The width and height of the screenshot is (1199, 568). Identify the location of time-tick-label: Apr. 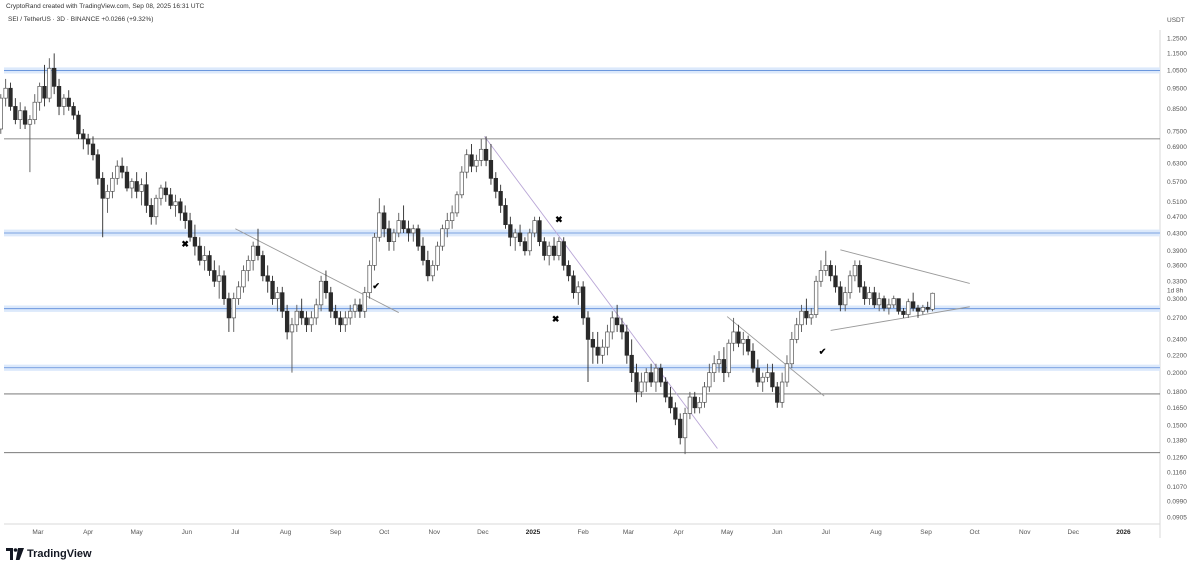
(88, 532).